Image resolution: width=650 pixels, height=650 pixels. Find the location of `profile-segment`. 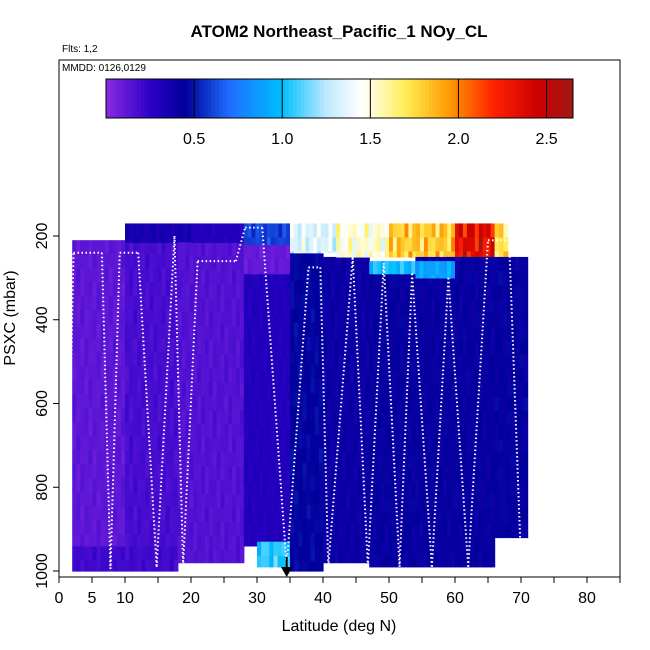

profile-segment is located at coordinates (115, 410).